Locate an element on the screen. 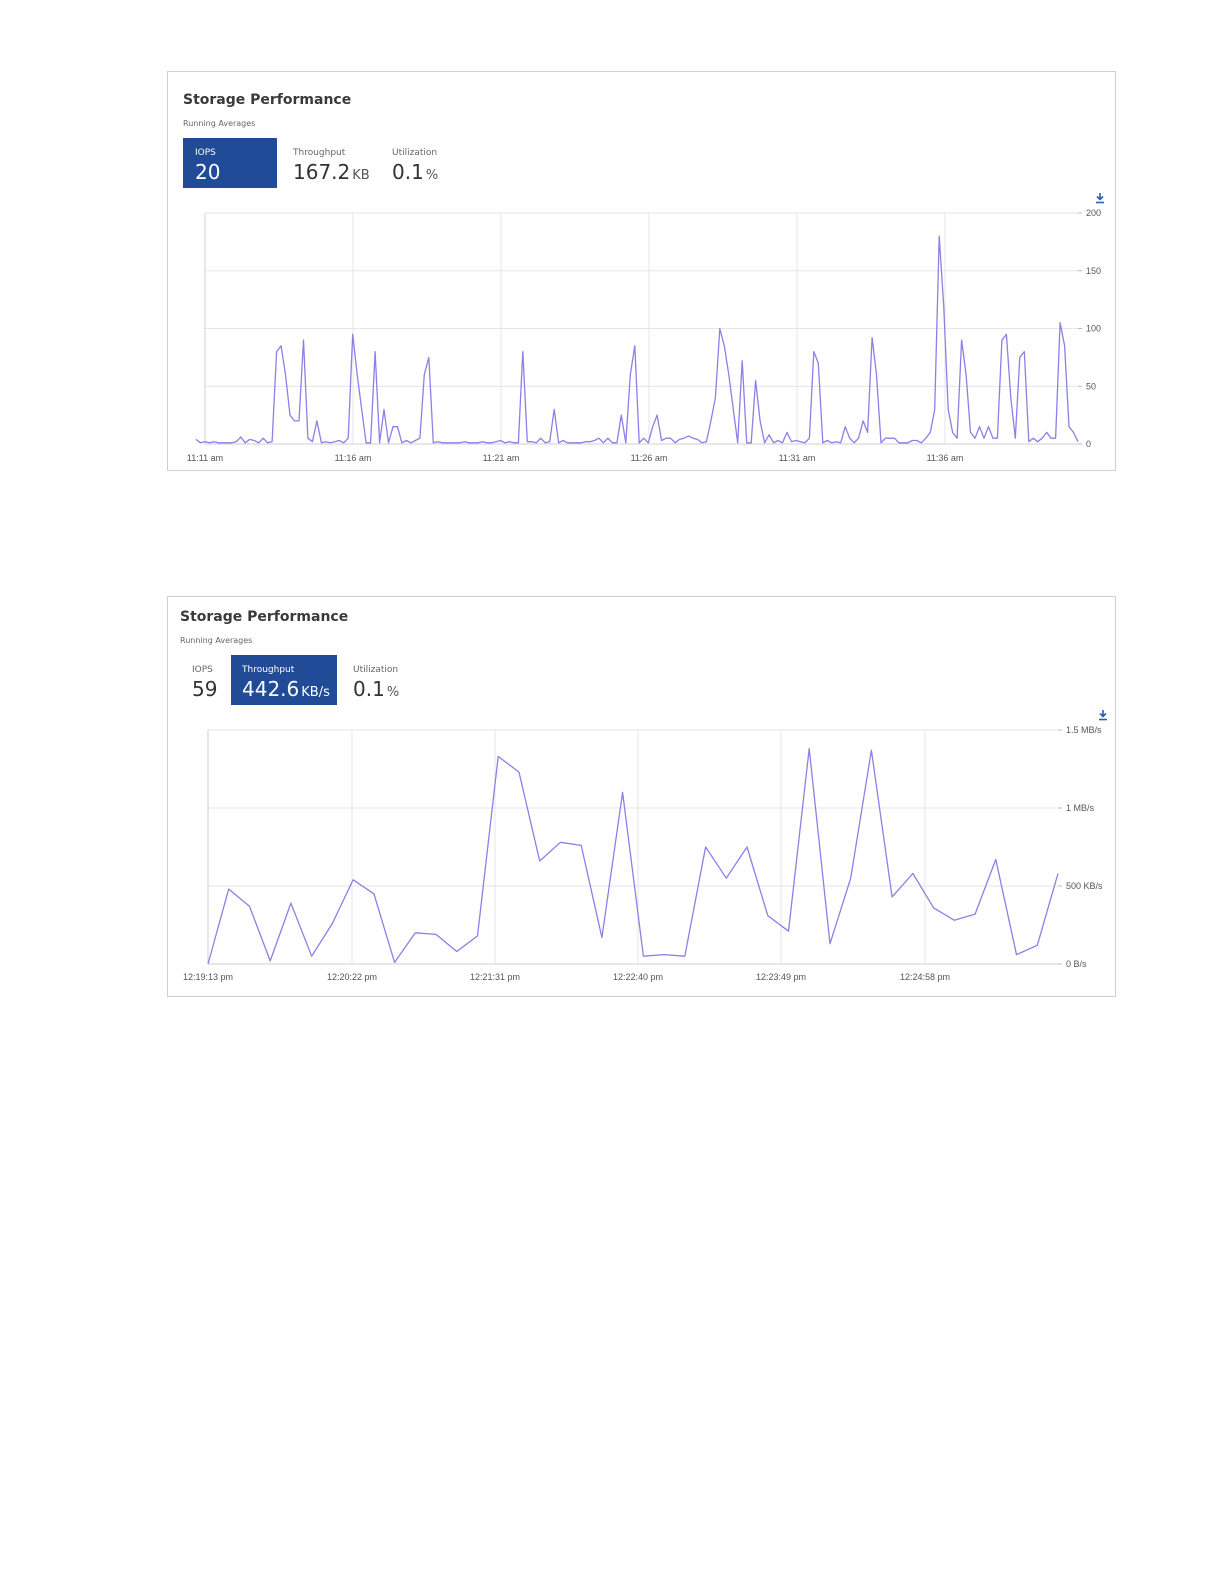 Image resolution: width=1224 pixels, height=1584 pixels. y-tick-label: 100 is located at coordinates (1093, 329).